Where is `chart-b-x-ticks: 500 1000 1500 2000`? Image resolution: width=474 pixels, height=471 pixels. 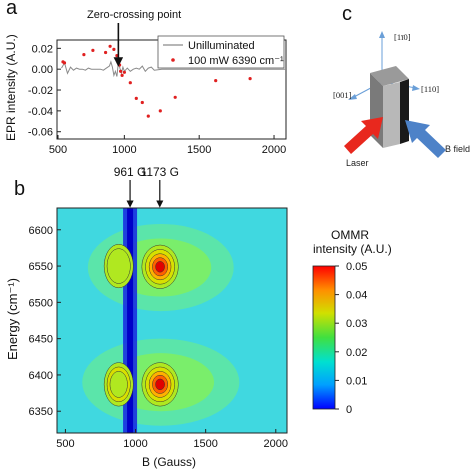
chart-b-x-ticks: 500 1000 1500 2000 is located at coordinates (172, 439).